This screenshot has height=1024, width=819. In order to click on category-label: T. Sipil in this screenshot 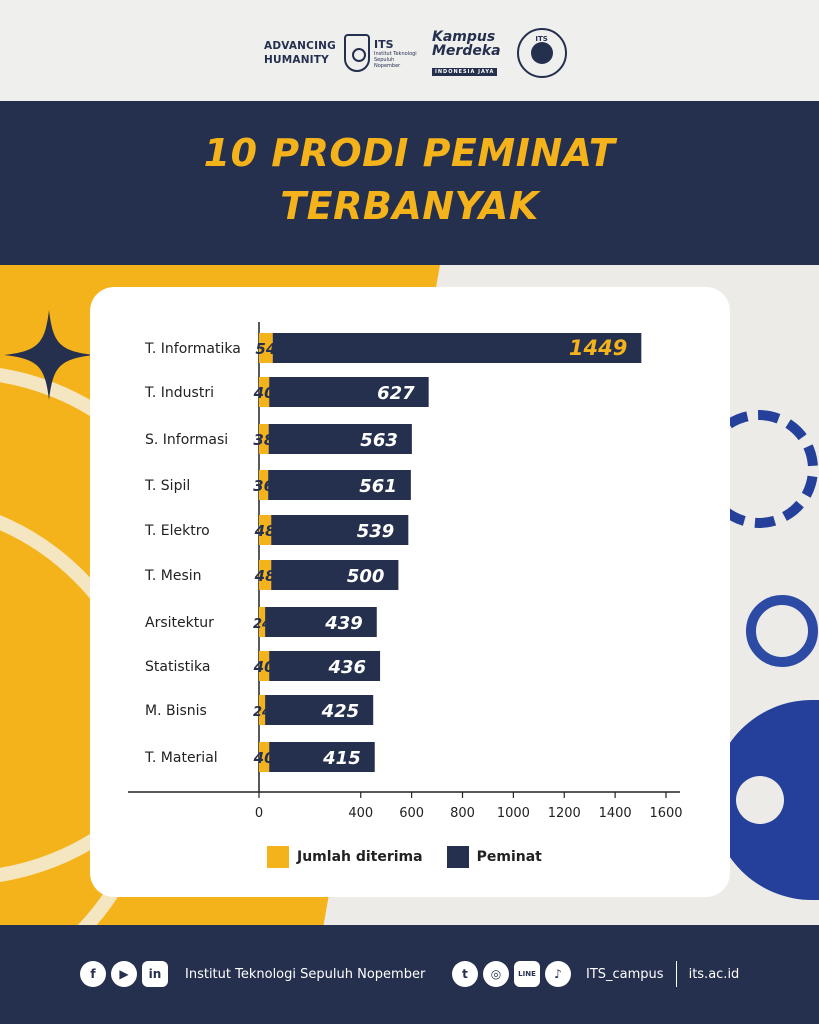, I will do `click(167, 486)`.